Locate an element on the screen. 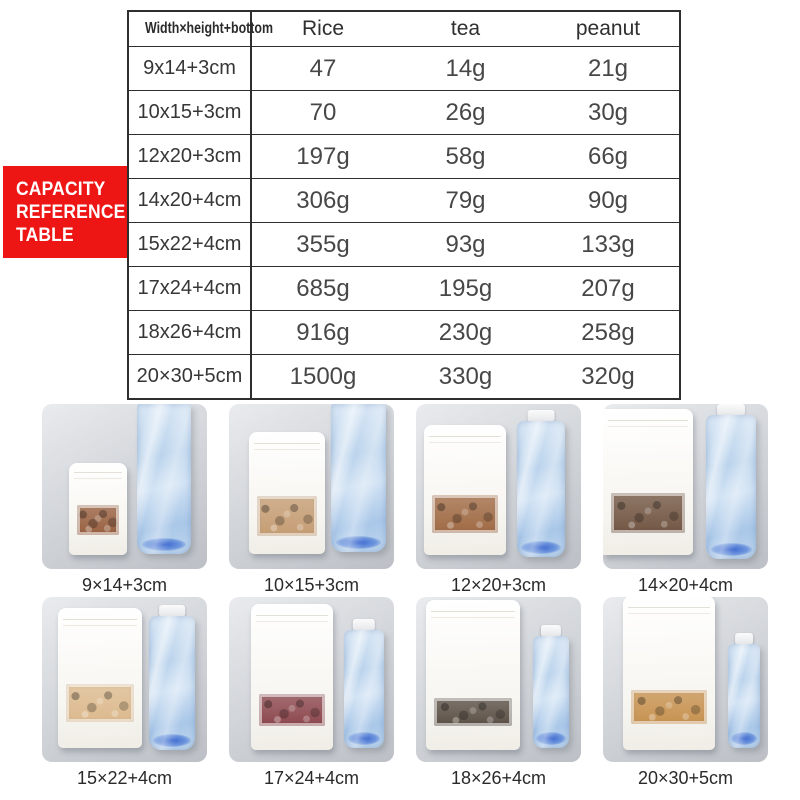 The image size is (800, 800). gallery-cell: 20×30+5cm is located at coordinates (685, 693).